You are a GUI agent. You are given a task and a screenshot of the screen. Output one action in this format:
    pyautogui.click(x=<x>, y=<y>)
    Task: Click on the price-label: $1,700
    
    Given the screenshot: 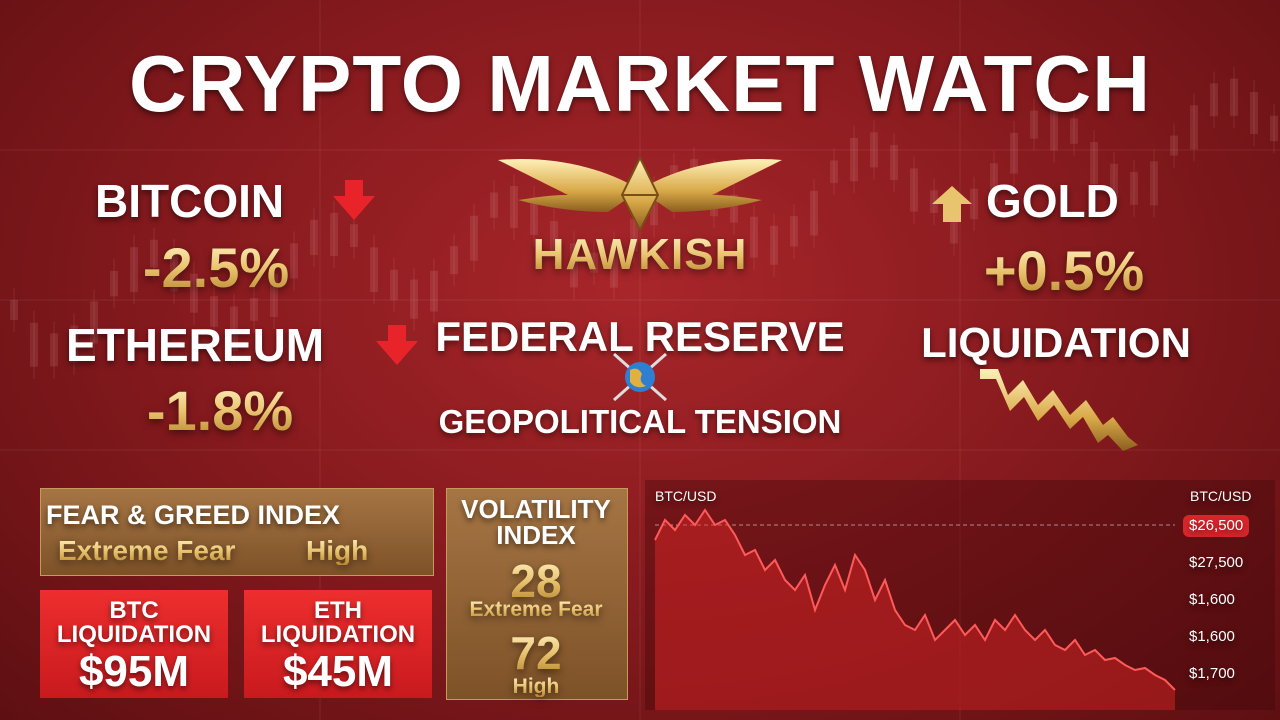 What is the action you would take?
    pyautogui.click(x=1212, y=673)
    